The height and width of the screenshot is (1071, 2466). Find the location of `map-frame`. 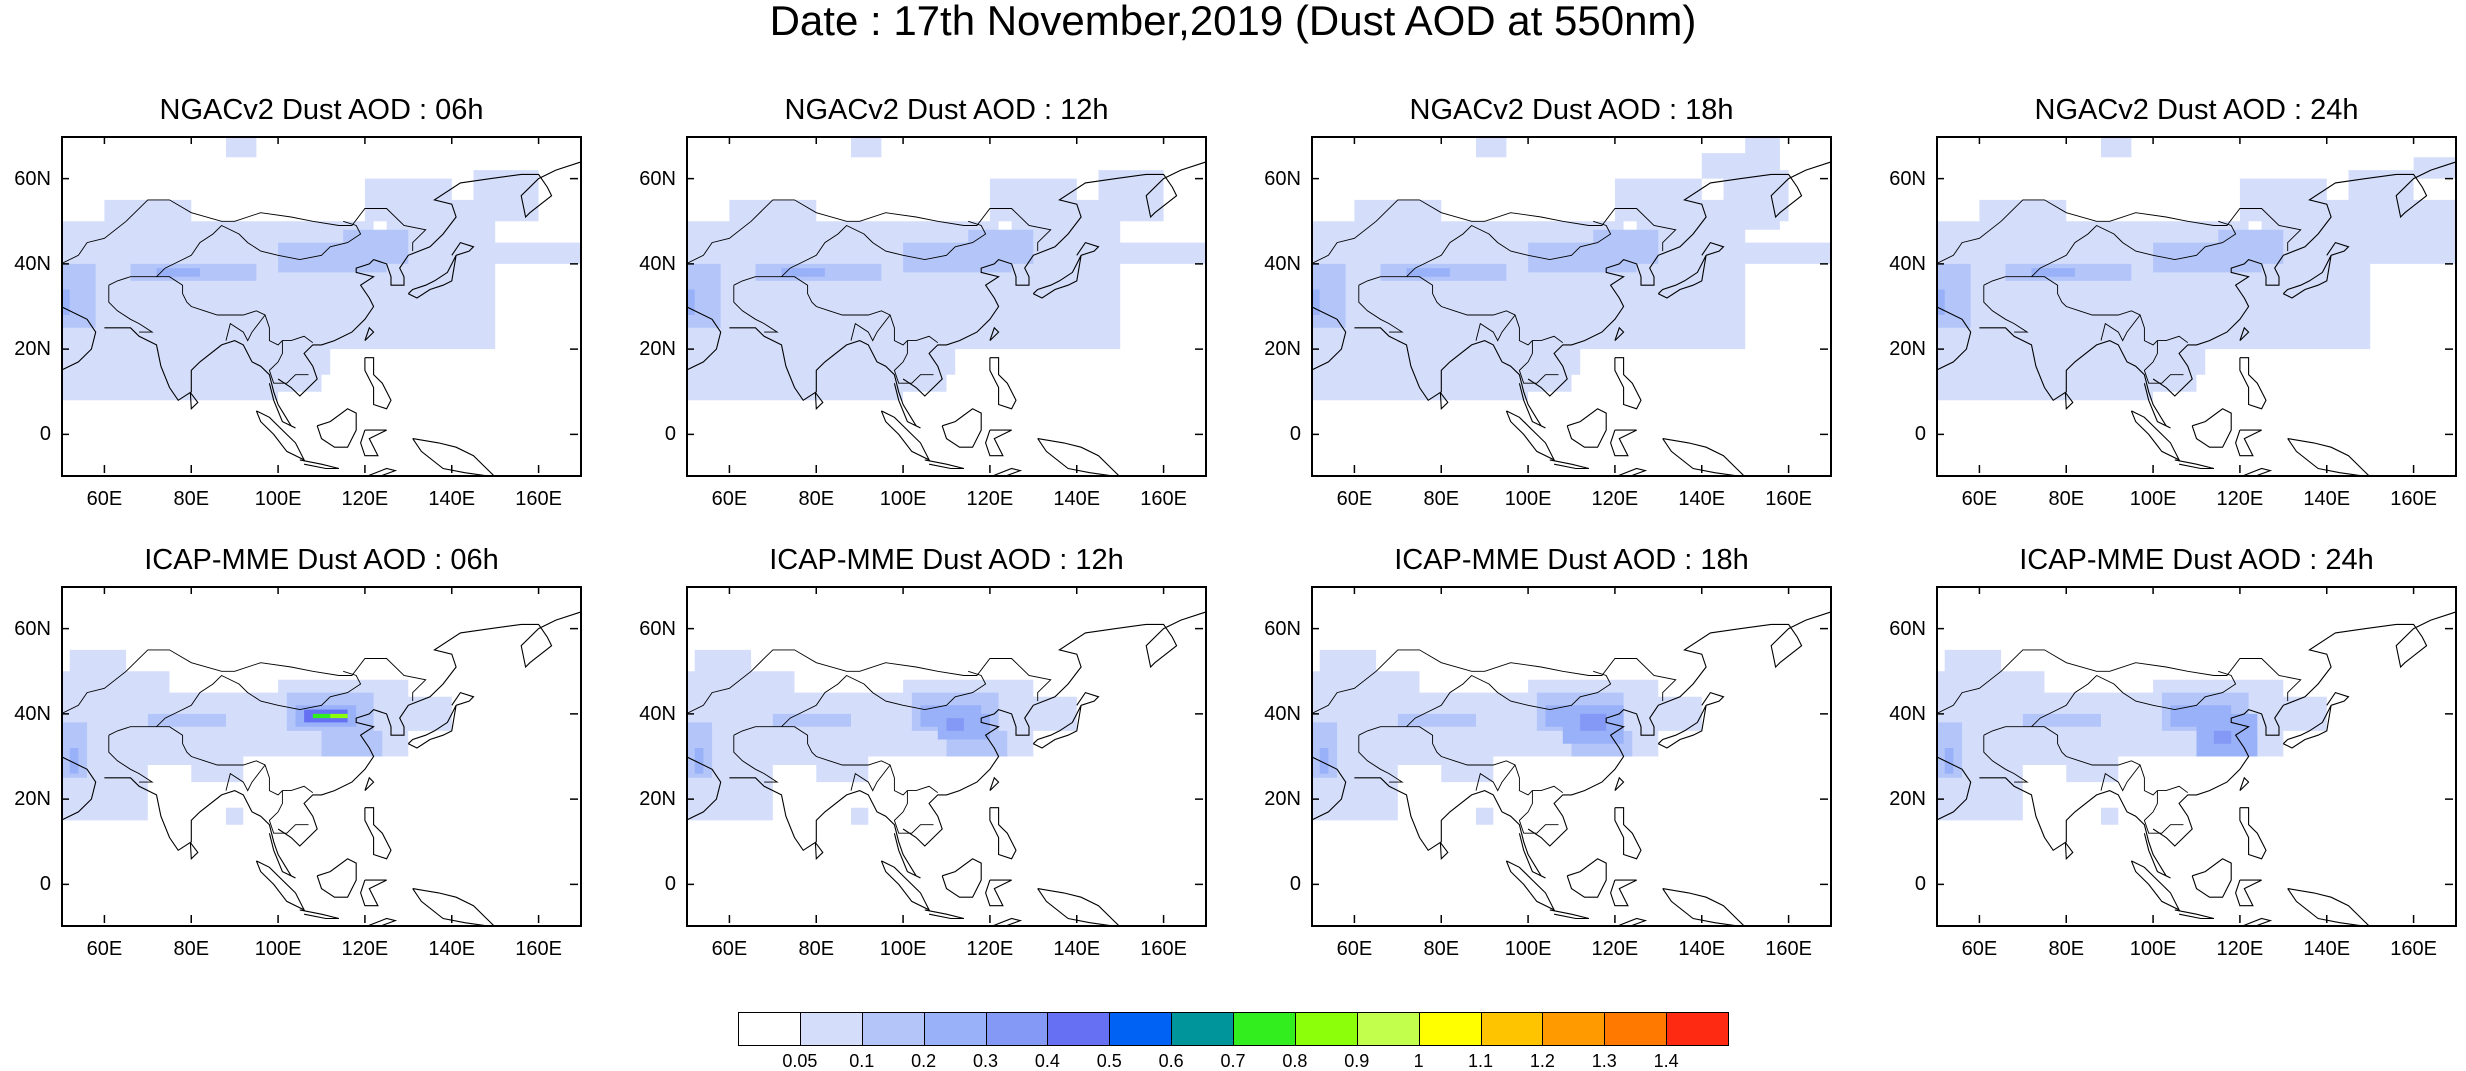

map-frame is located at coordinates (1571, 756).